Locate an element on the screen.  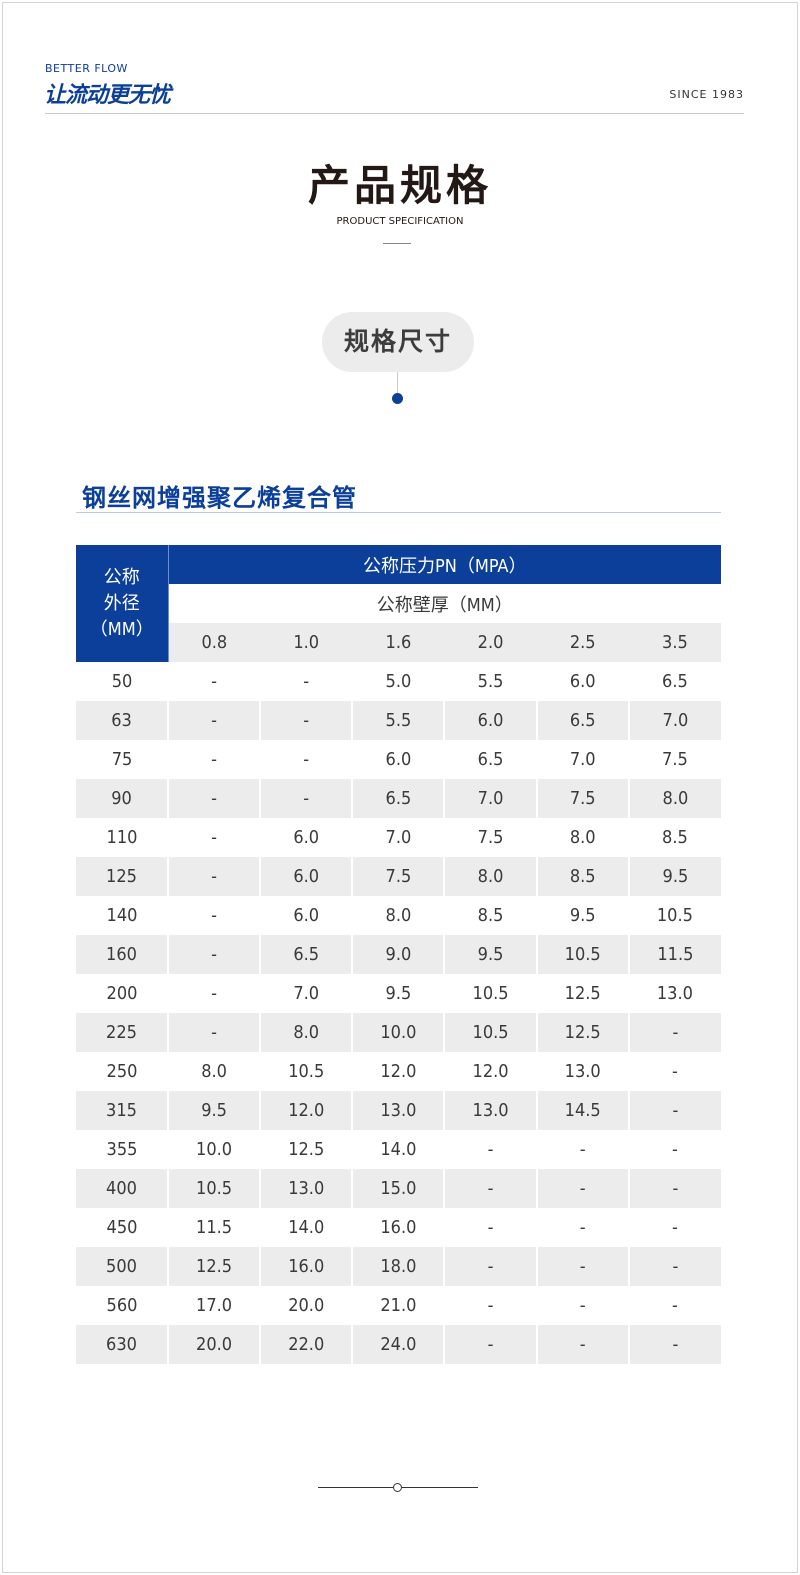
thickness-cell: 24.0 is located at coordinates (399, 1344).